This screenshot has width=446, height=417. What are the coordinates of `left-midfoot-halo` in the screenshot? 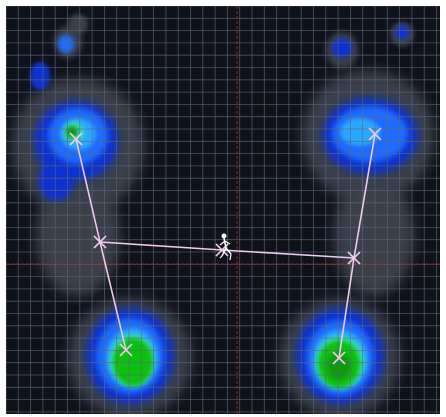 It's located at (78, 236).